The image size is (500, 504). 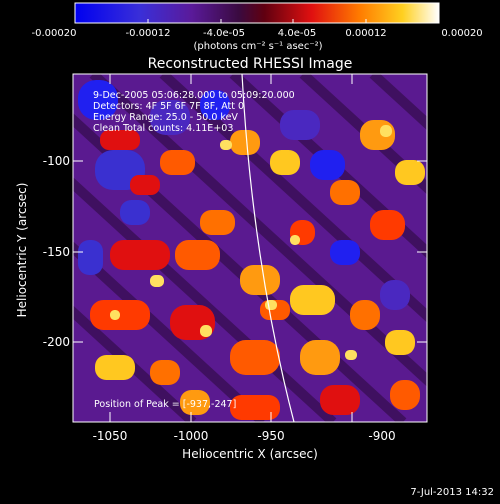 I want to click on colorbar, so click(x=257, y=13).